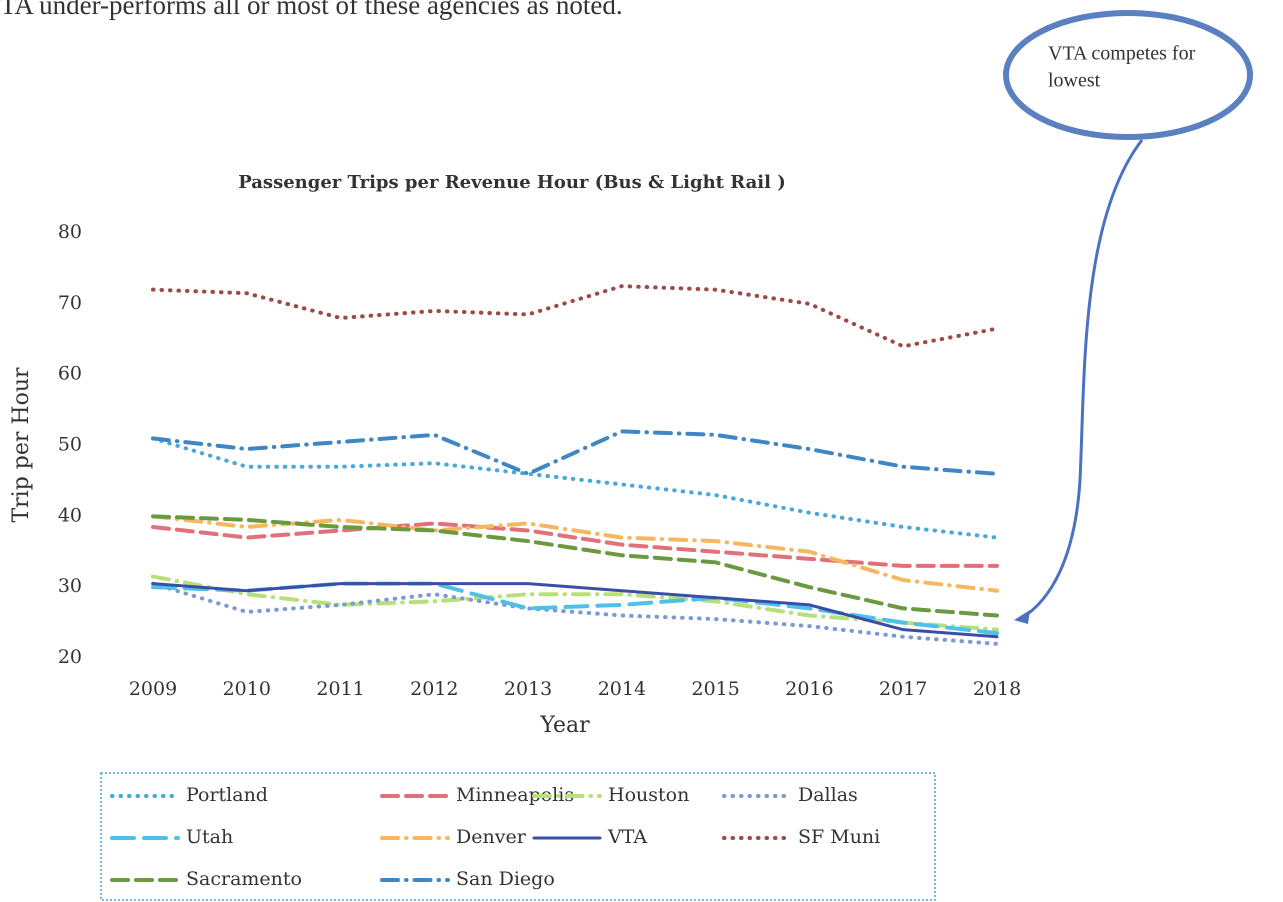 This screenshot has height=902, width=1283. What do you see at coordinates (434, 689) in the screenshot?
I see `x-tick-label: 2012` at bounding box center [434, 689].